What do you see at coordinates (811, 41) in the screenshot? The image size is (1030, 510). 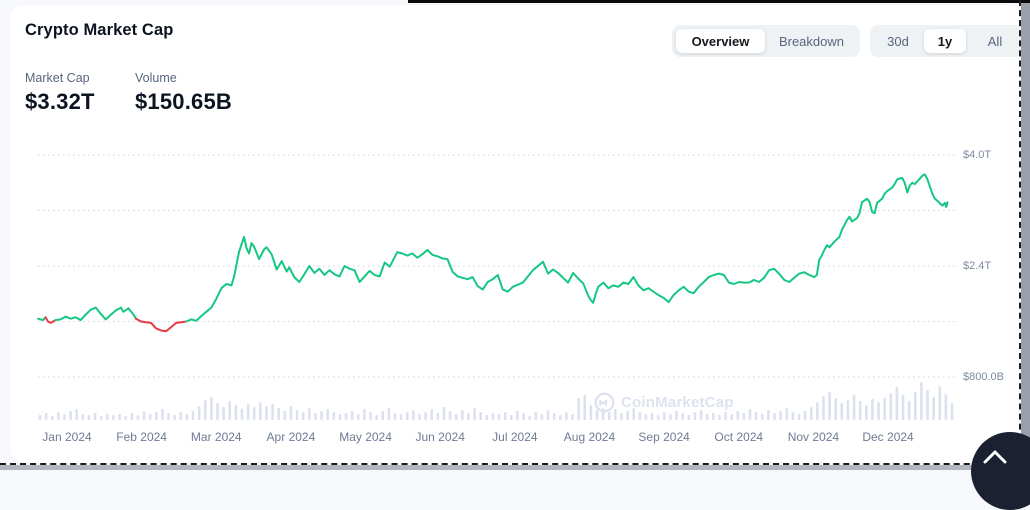 I see `tab-breakdown: Breakdown` at bounding box center [811, 41].